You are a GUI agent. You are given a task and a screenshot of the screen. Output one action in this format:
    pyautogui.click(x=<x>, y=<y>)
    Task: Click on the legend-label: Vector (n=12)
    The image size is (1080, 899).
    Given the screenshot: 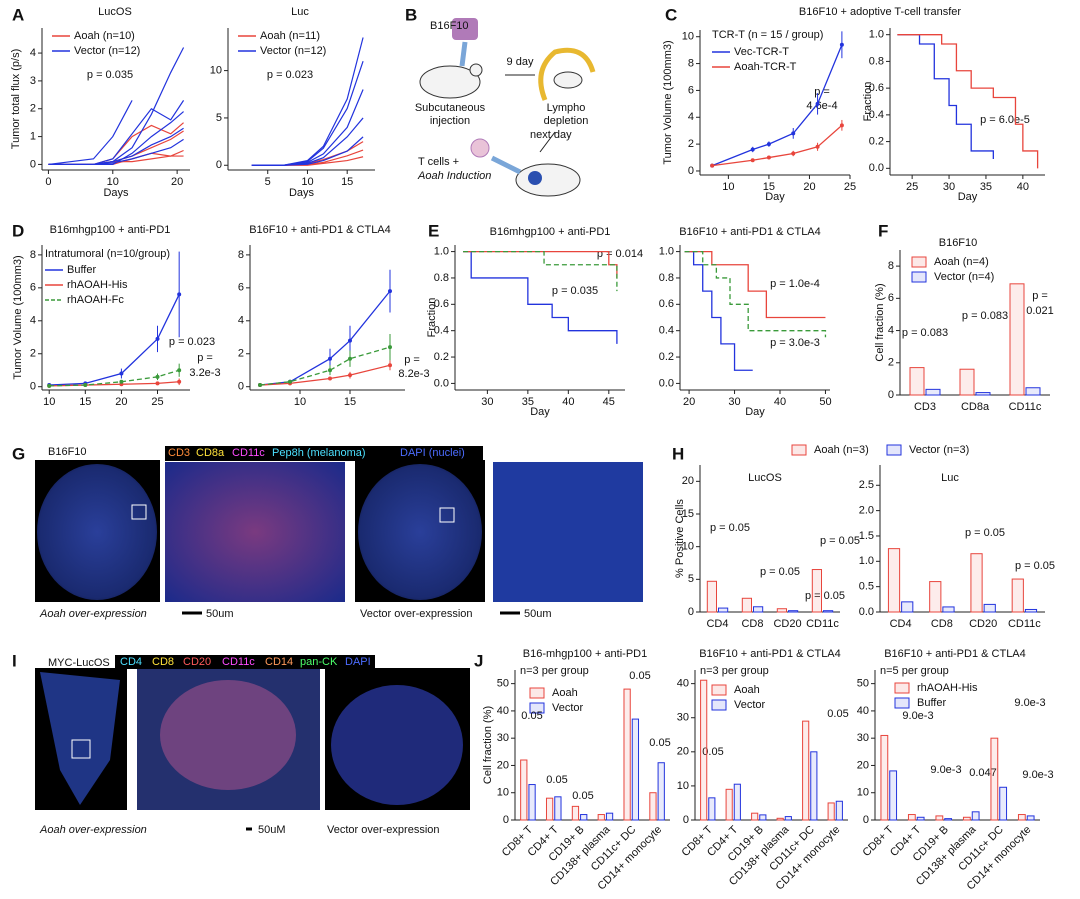 What is the action you would take?
    pyautogui.click(x=293, y=51)
    